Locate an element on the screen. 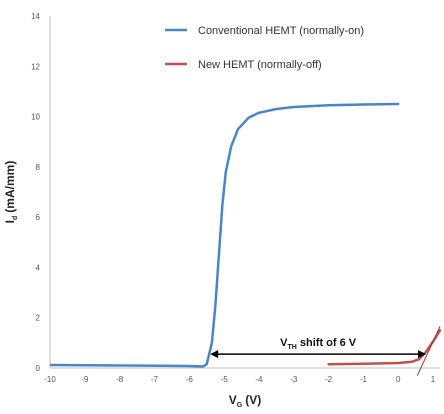 The width and height of the screenshot is (444, 414). y-tick-label: 4 is located at coordinates (38, 267).